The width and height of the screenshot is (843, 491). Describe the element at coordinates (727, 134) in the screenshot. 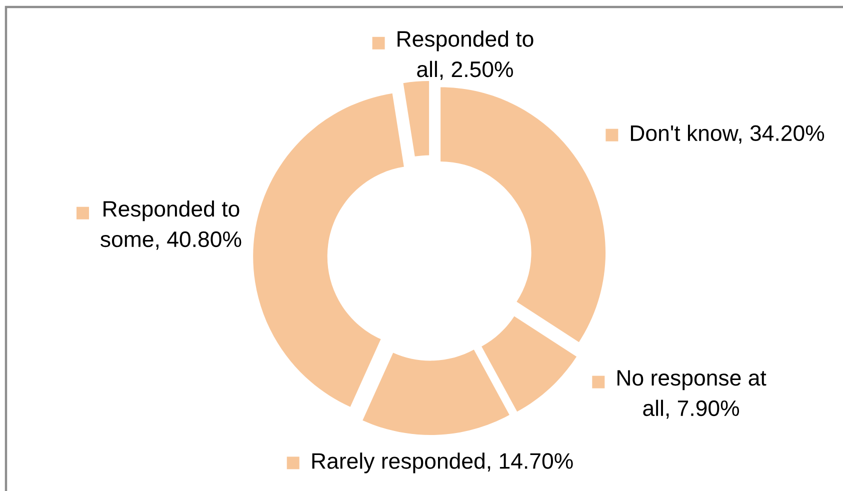

I see `legend-label: Don't know, 34.20%` at that location.